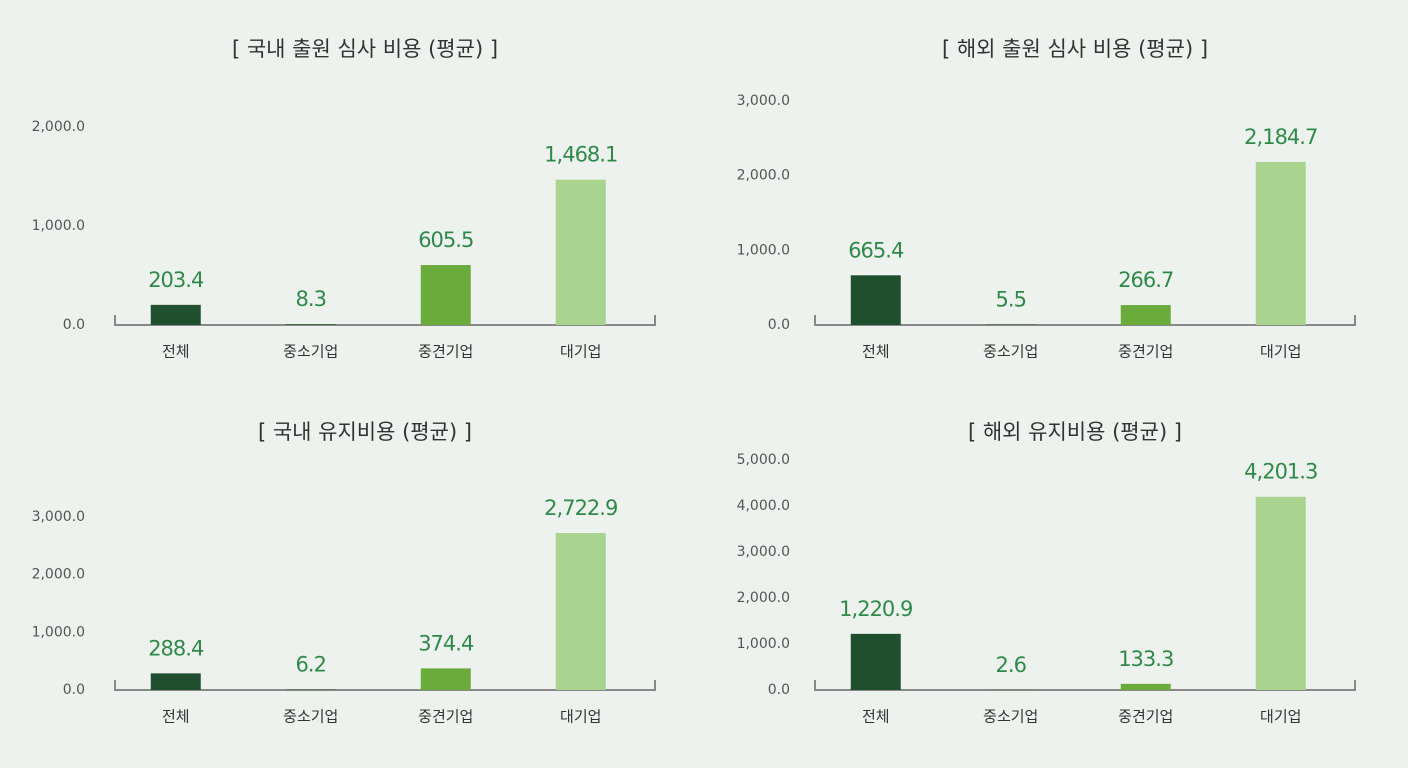  I want to click on chart-title: [ 국내 유지비용 (평균) ], so click(365, 432).